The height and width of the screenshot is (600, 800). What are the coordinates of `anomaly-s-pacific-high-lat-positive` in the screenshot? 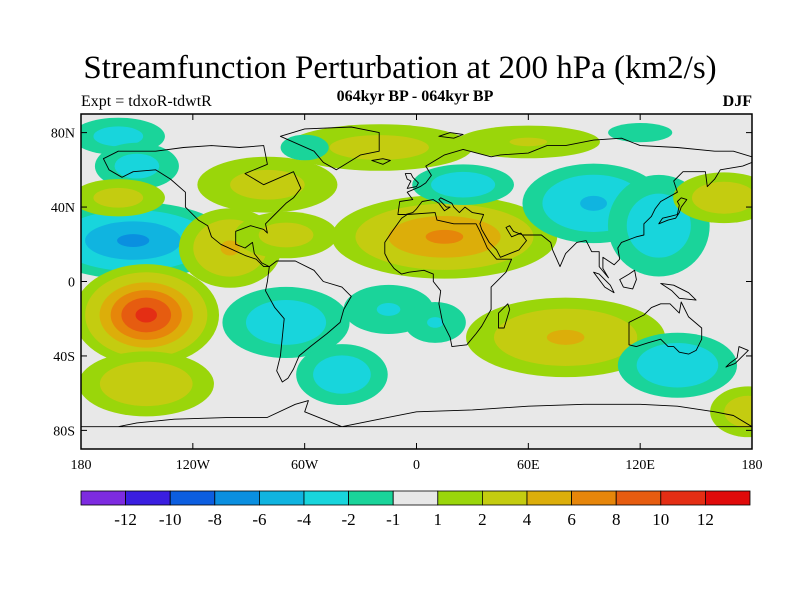 It's located at (147, 384).